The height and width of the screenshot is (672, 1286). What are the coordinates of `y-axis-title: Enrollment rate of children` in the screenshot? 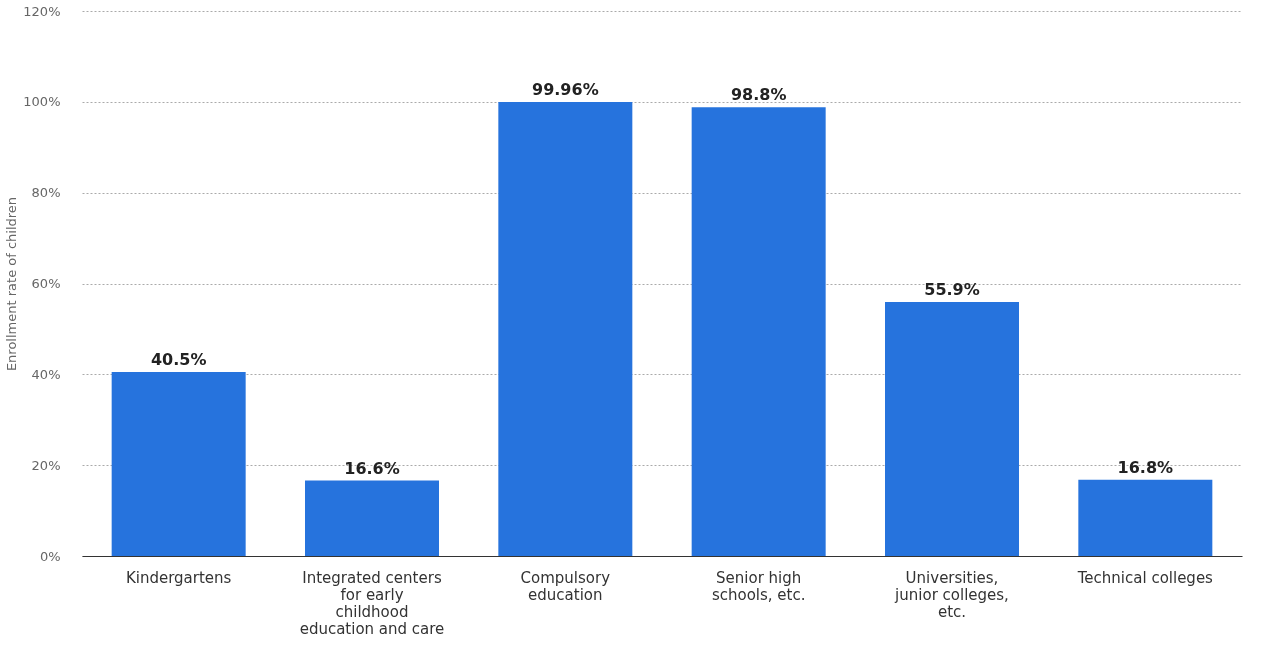 It's located at (12, 284).